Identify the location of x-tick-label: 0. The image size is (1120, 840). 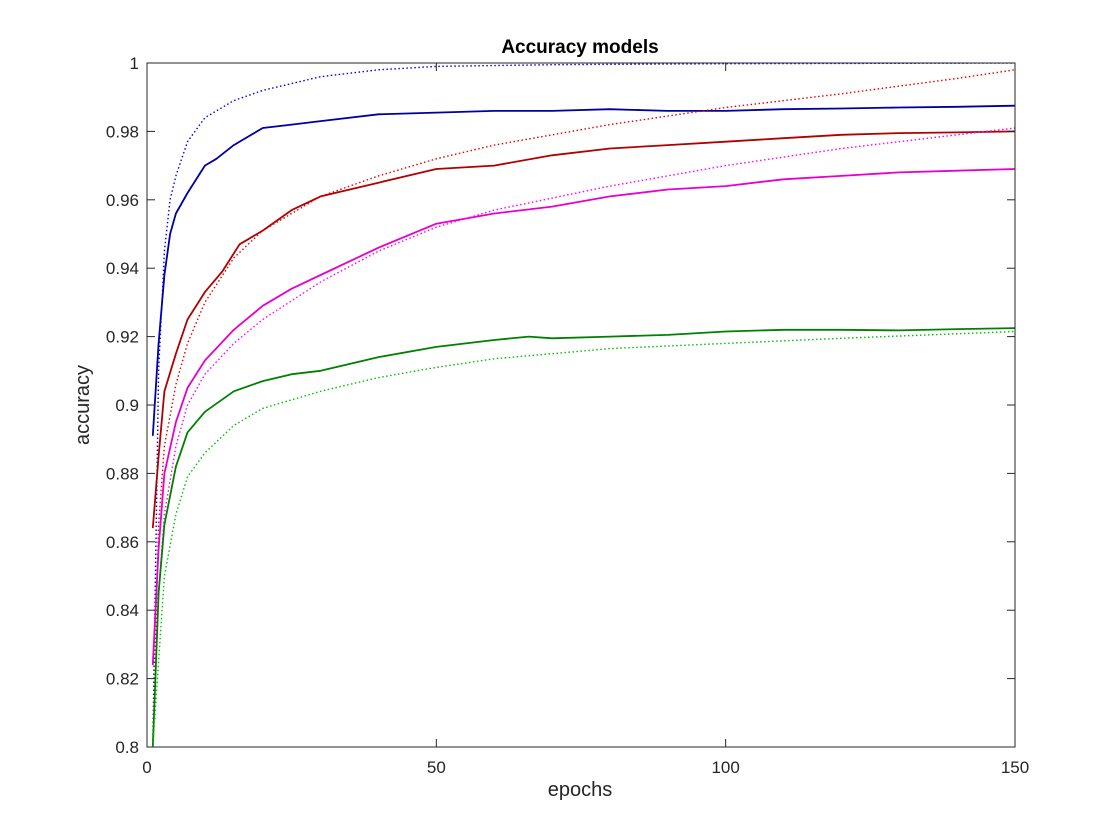
(146, 767).